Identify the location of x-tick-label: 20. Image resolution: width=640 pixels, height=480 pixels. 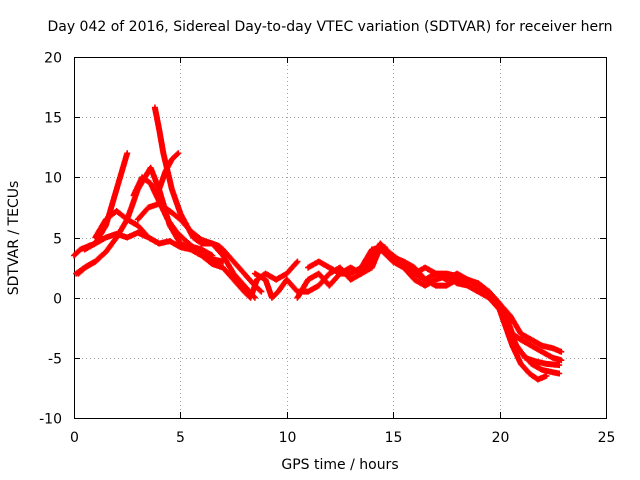
(501, 438).